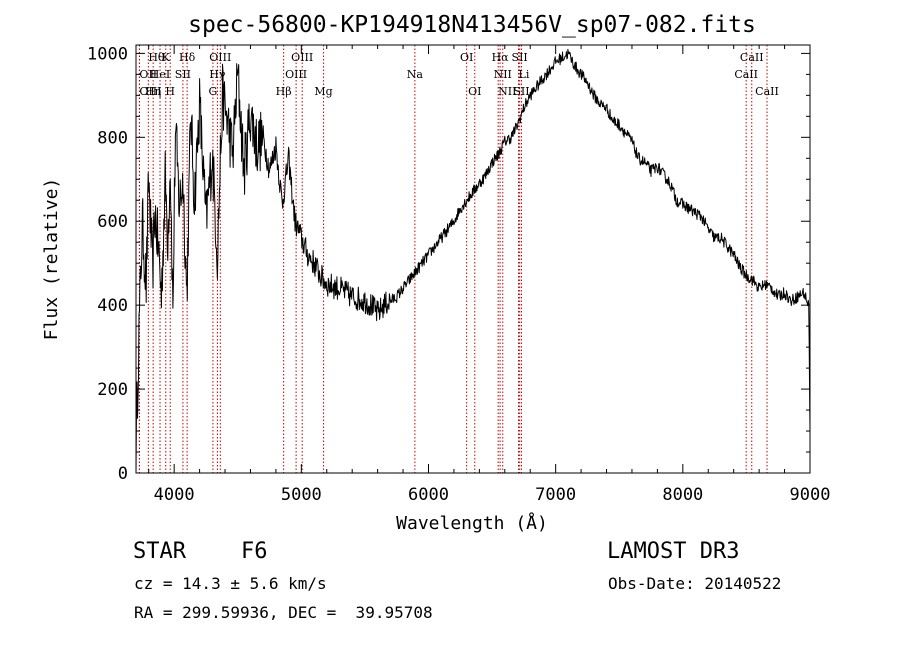 This screenshot has width=900, height=649. I want to click on x-tick-label: 4000, so click(174, 495).